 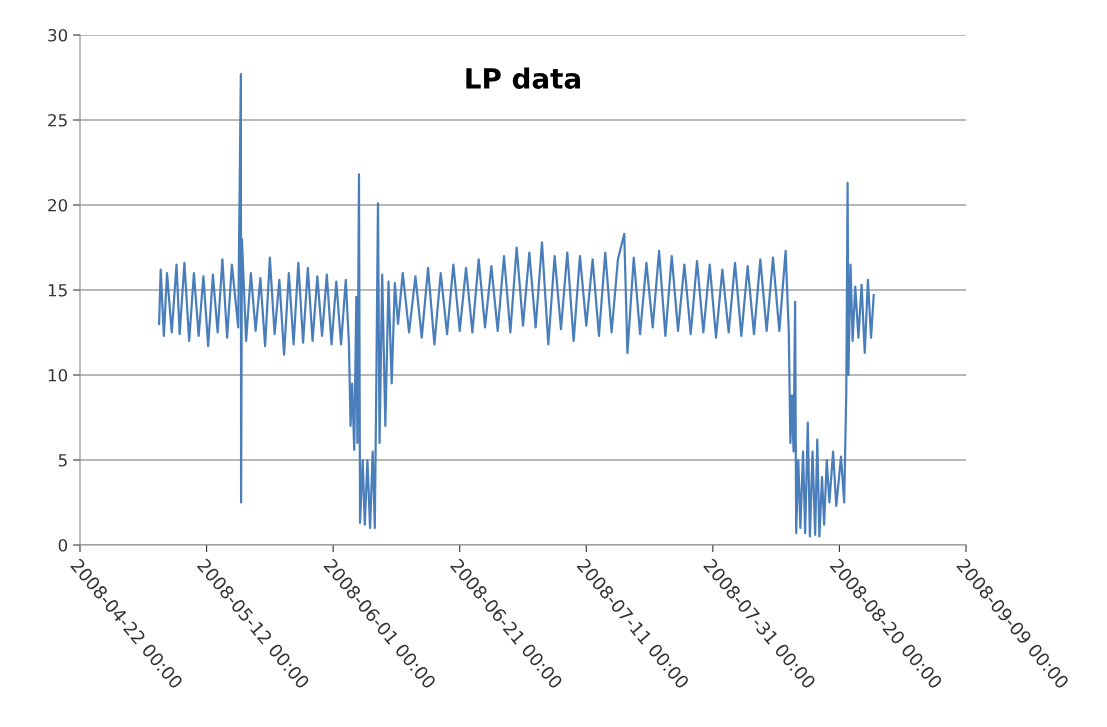 I want to click on y-tick-label: 0, so click(x=63, y=545).